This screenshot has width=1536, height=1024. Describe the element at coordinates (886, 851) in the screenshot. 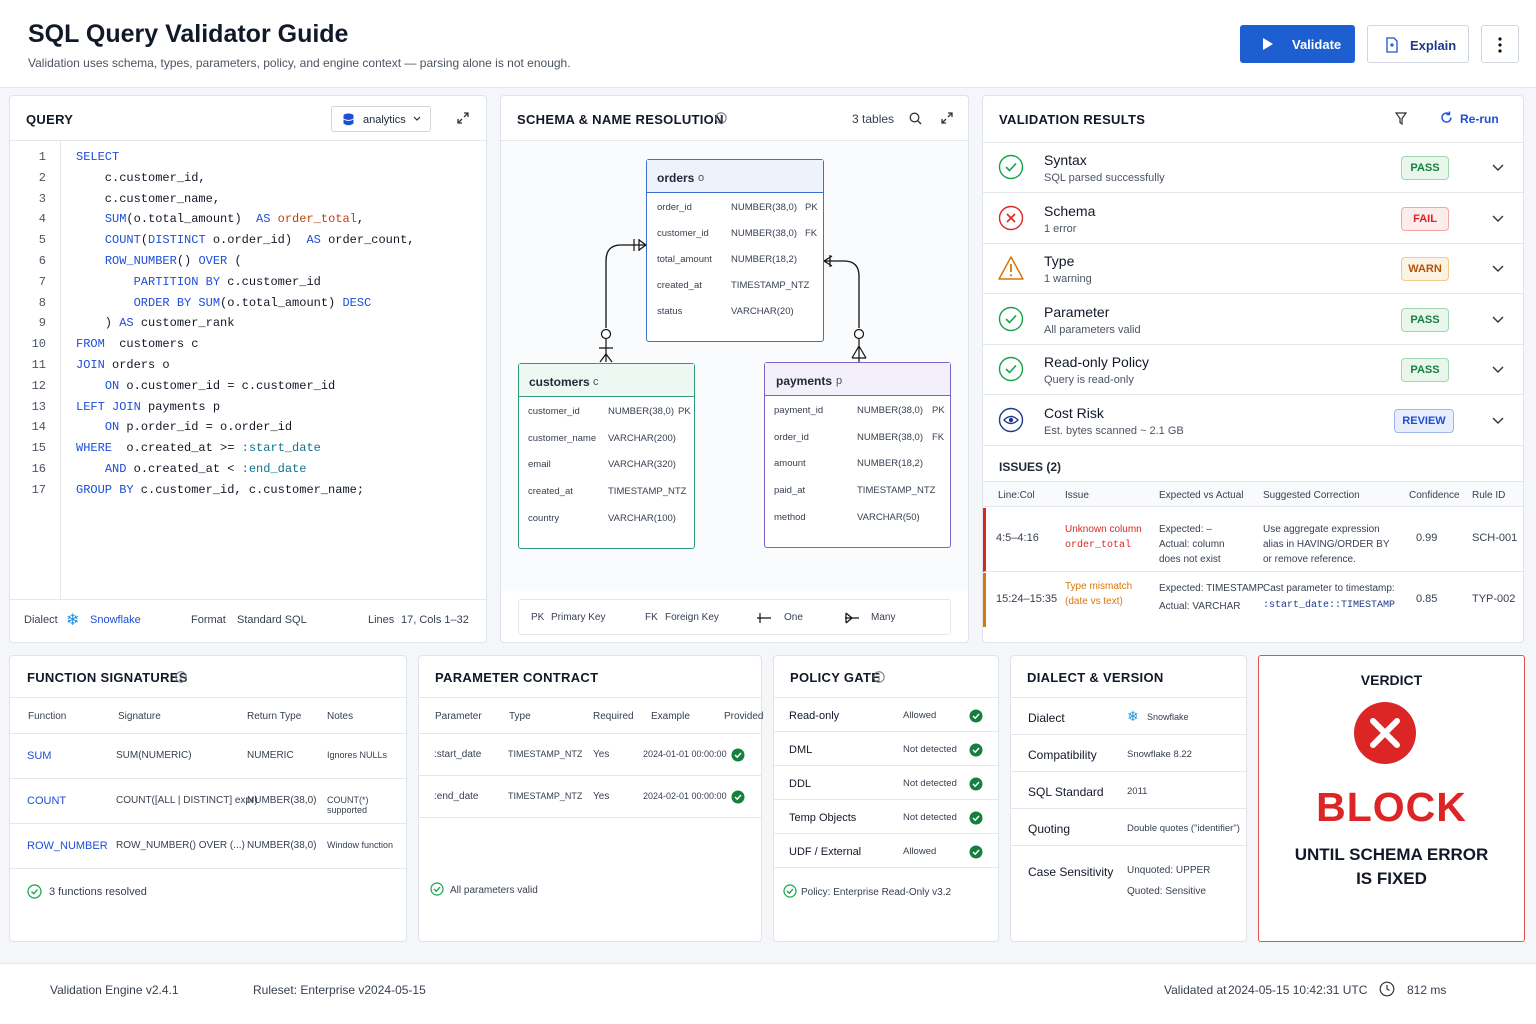

I see `policy-row: UDF / External Allowed` at that location.